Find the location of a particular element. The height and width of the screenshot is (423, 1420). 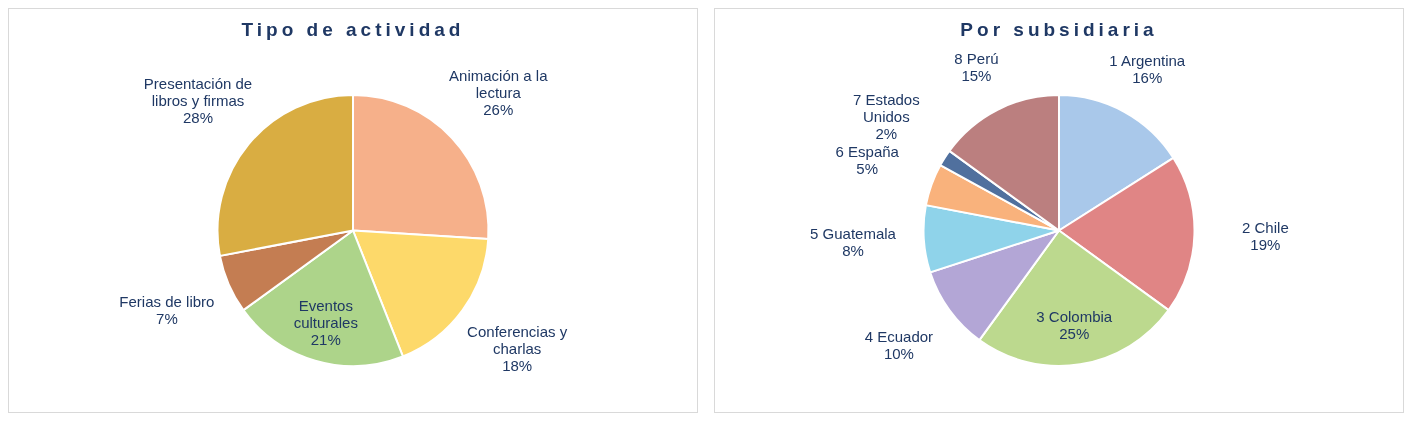

data-label: 25% is located at coordinates (1074, 334).